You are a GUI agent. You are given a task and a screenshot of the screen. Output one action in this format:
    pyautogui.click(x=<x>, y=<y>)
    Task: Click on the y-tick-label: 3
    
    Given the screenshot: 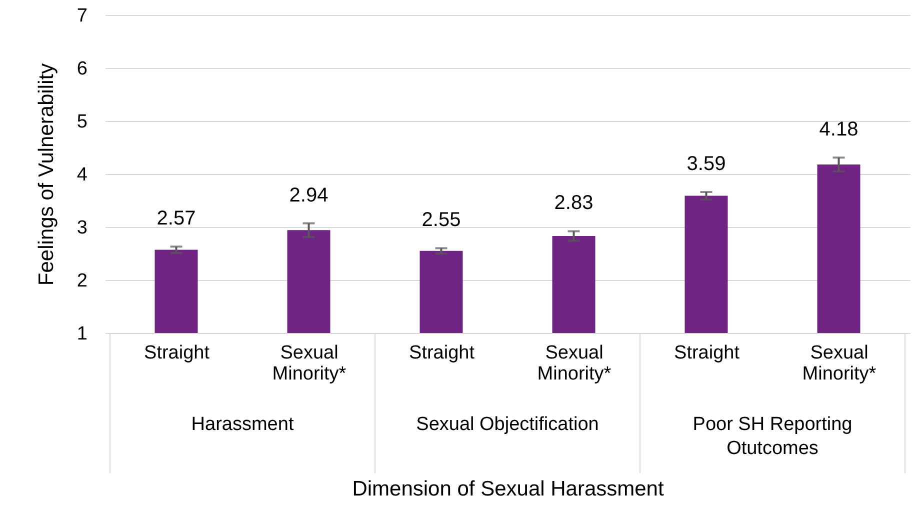 What is the action you would take?
    pyautogui.click(x=82, y=228)
    